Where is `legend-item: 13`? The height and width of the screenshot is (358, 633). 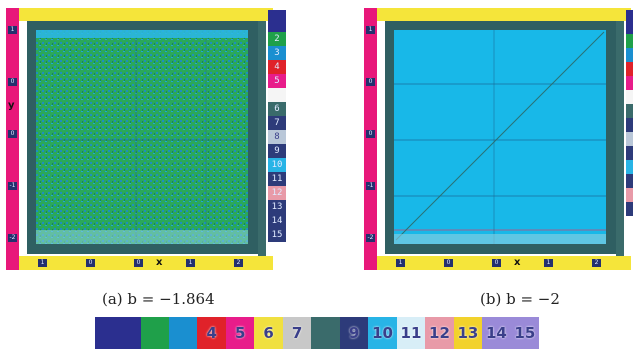 legend-item: 13 is located at coordinates (277, 207).